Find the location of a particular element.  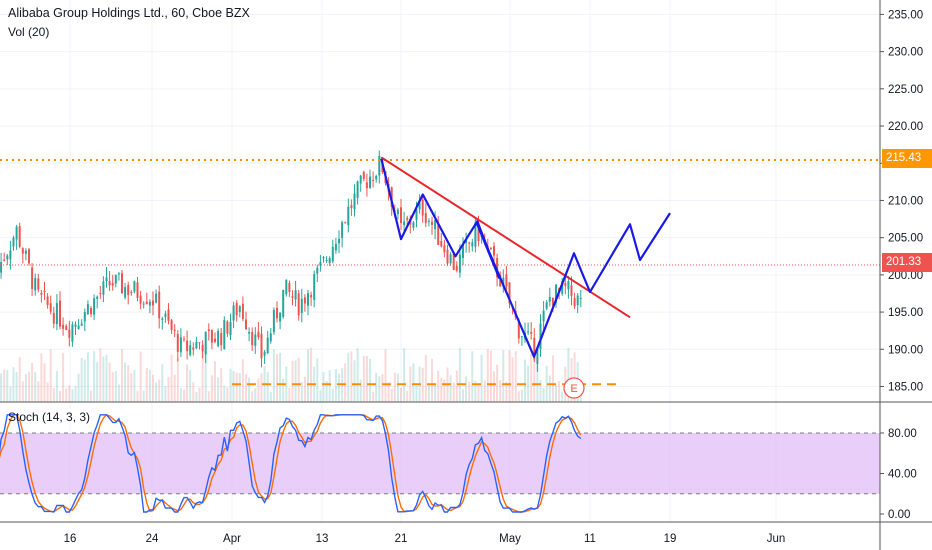

time-tick-label: May is located at coordinates (510, 539).